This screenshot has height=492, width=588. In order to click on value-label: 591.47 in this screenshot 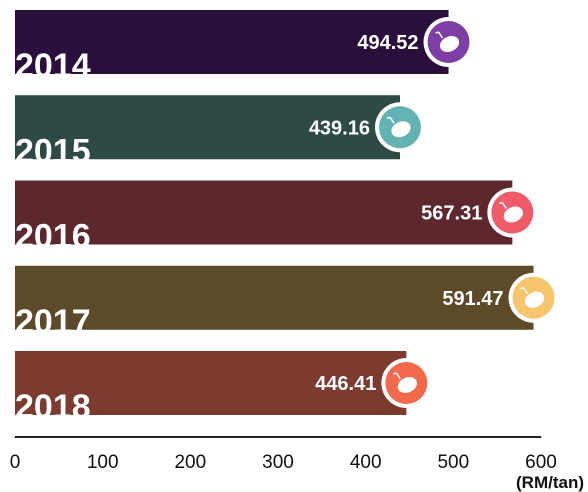, I will do `click(472, 299)`.